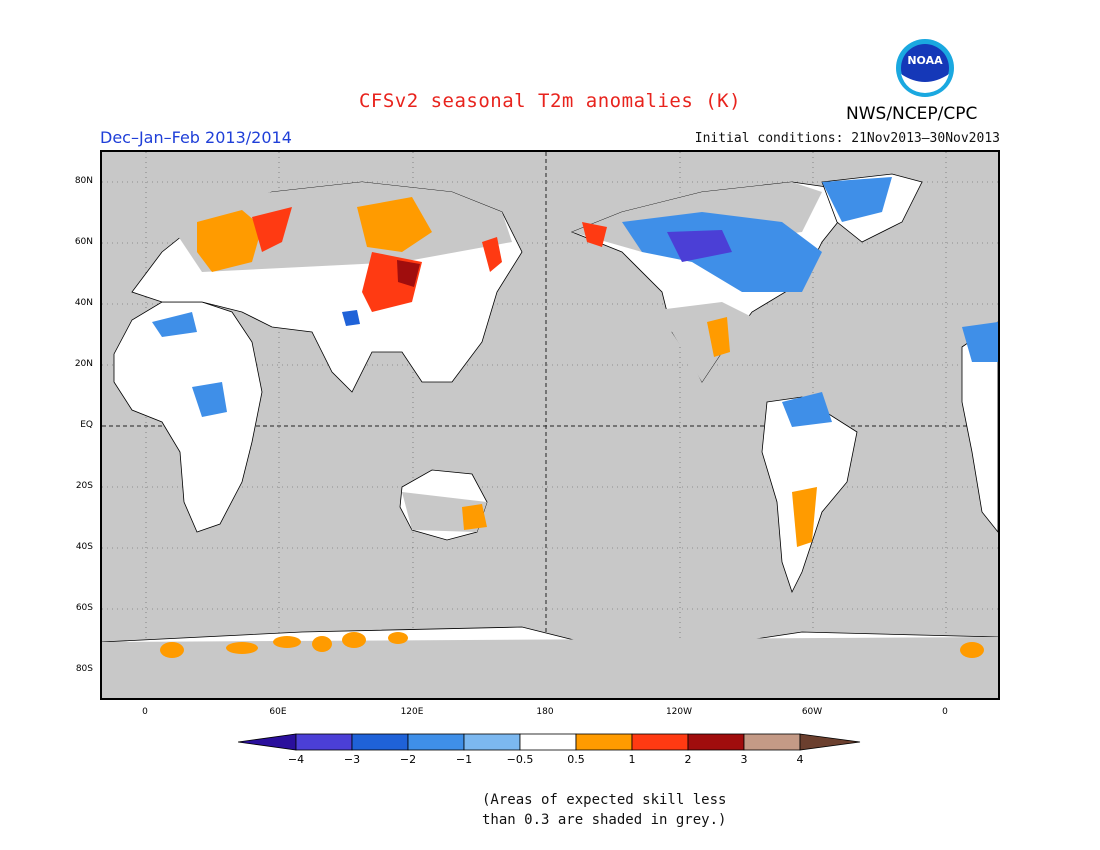  Describe the element at coordinates (84, 486) in the screenshot. I see `lat-label: 20S` at that location.